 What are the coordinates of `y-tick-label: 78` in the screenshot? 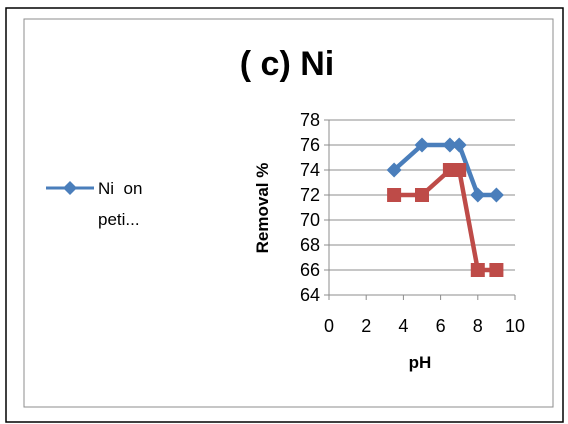 It's located at (310, 120).